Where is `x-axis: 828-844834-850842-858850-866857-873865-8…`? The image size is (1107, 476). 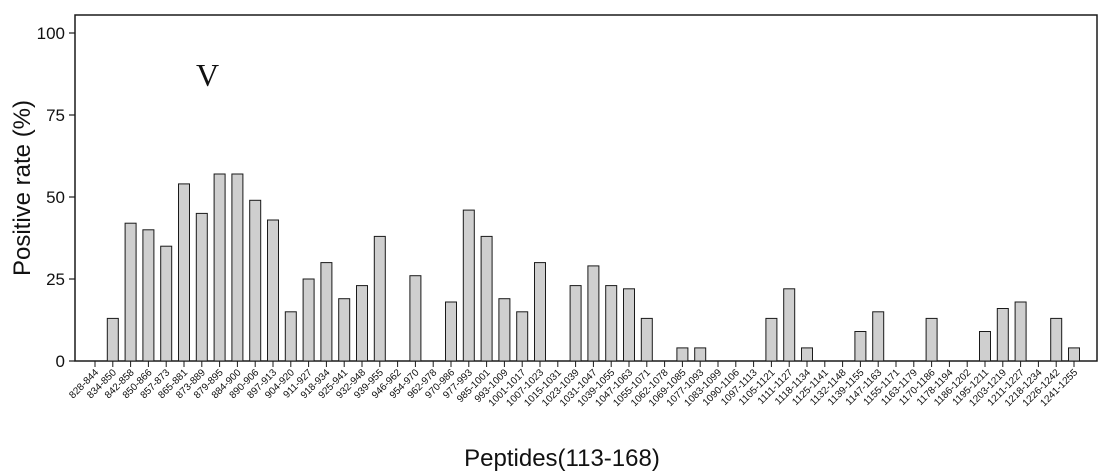
x-axis: 828-844834-850842-858850-866857-873865-8… is located at coordinates (573, 385).